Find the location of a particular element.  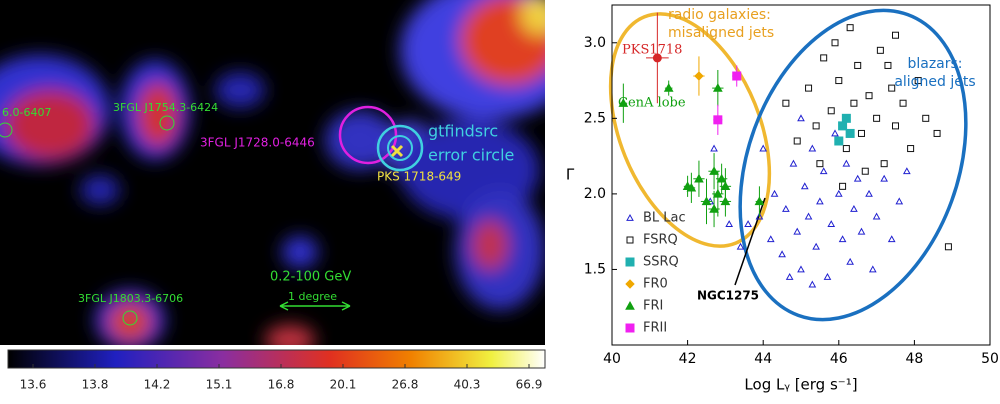

source-cross is located at coordinates (397, 151).